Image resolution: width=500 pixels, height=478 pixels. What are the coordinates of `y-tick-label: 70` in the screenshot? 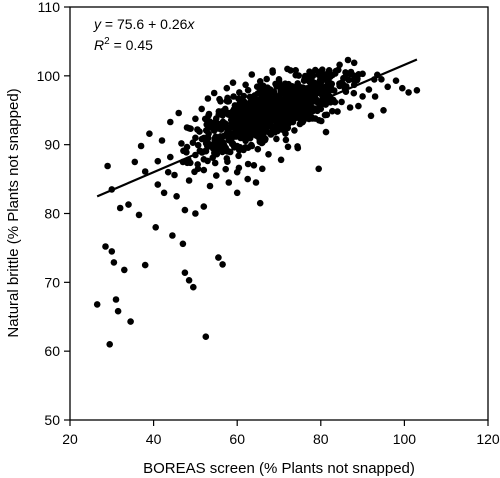 It's located at (52, 282).